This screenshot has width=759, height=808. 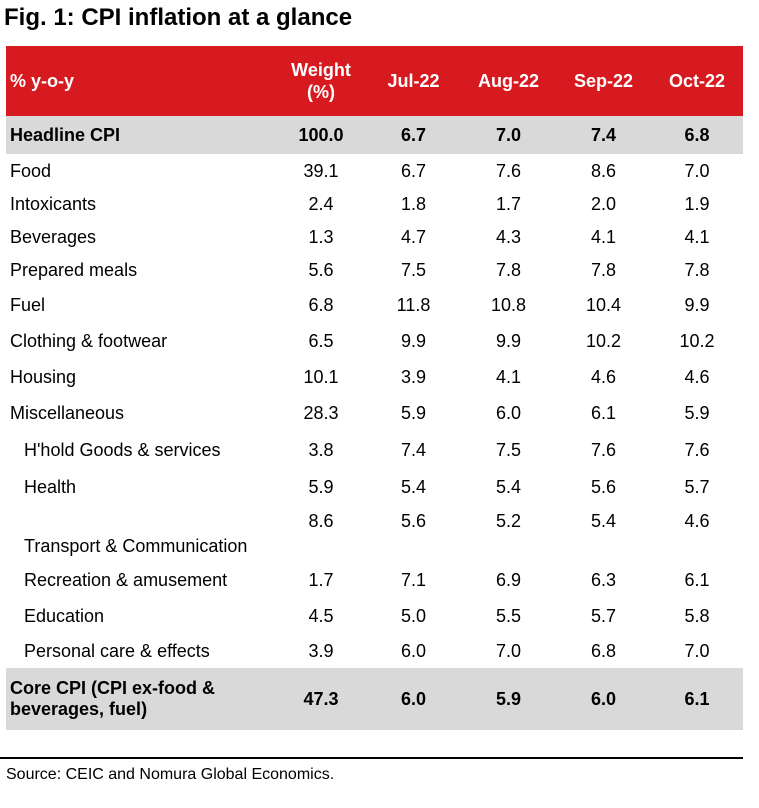 I want to click on row-label: Housing, so click(x=43, y=376).